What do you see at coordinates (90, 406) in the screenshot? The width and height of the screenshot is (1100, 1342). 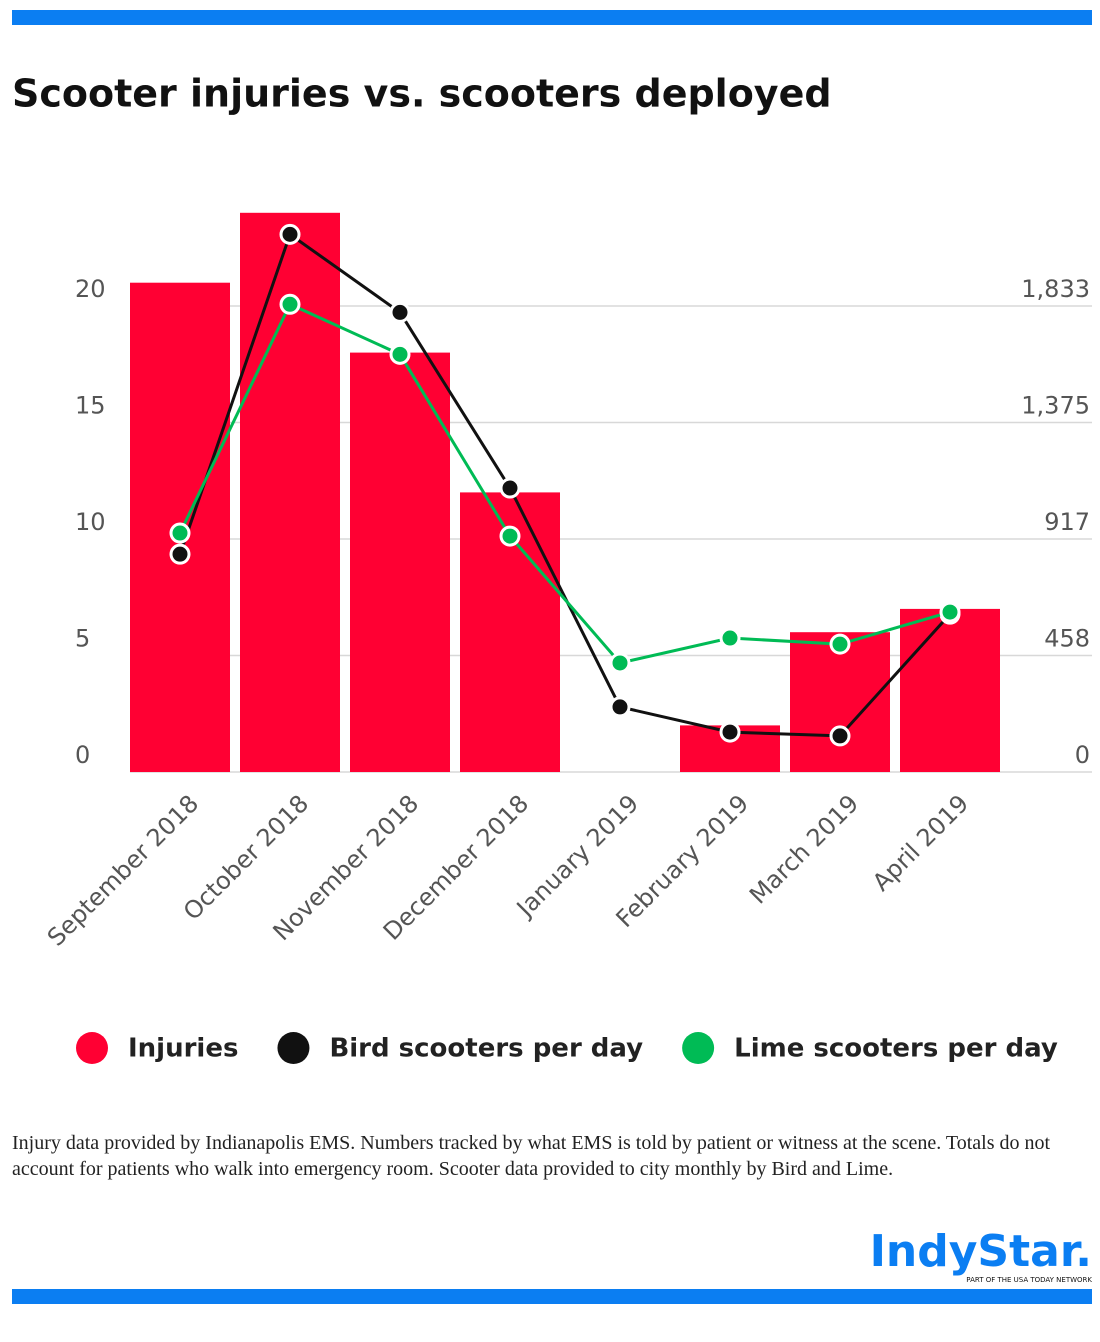 I see `y-tick-label: 15` at bounding box center [90, 406].